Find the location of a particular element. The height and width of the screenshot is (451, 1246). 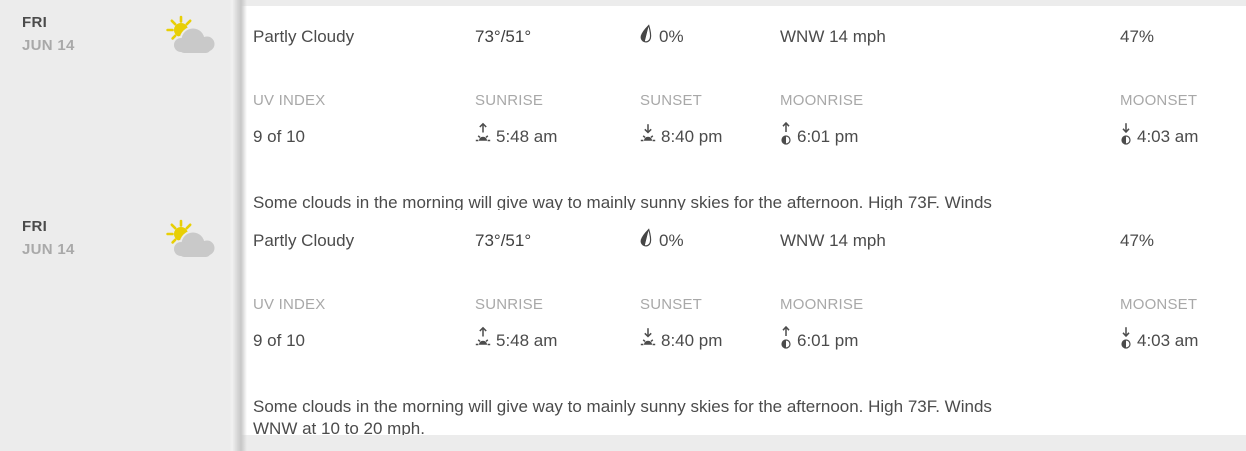

row-gap-bottom is located at coordinates (623, 443).